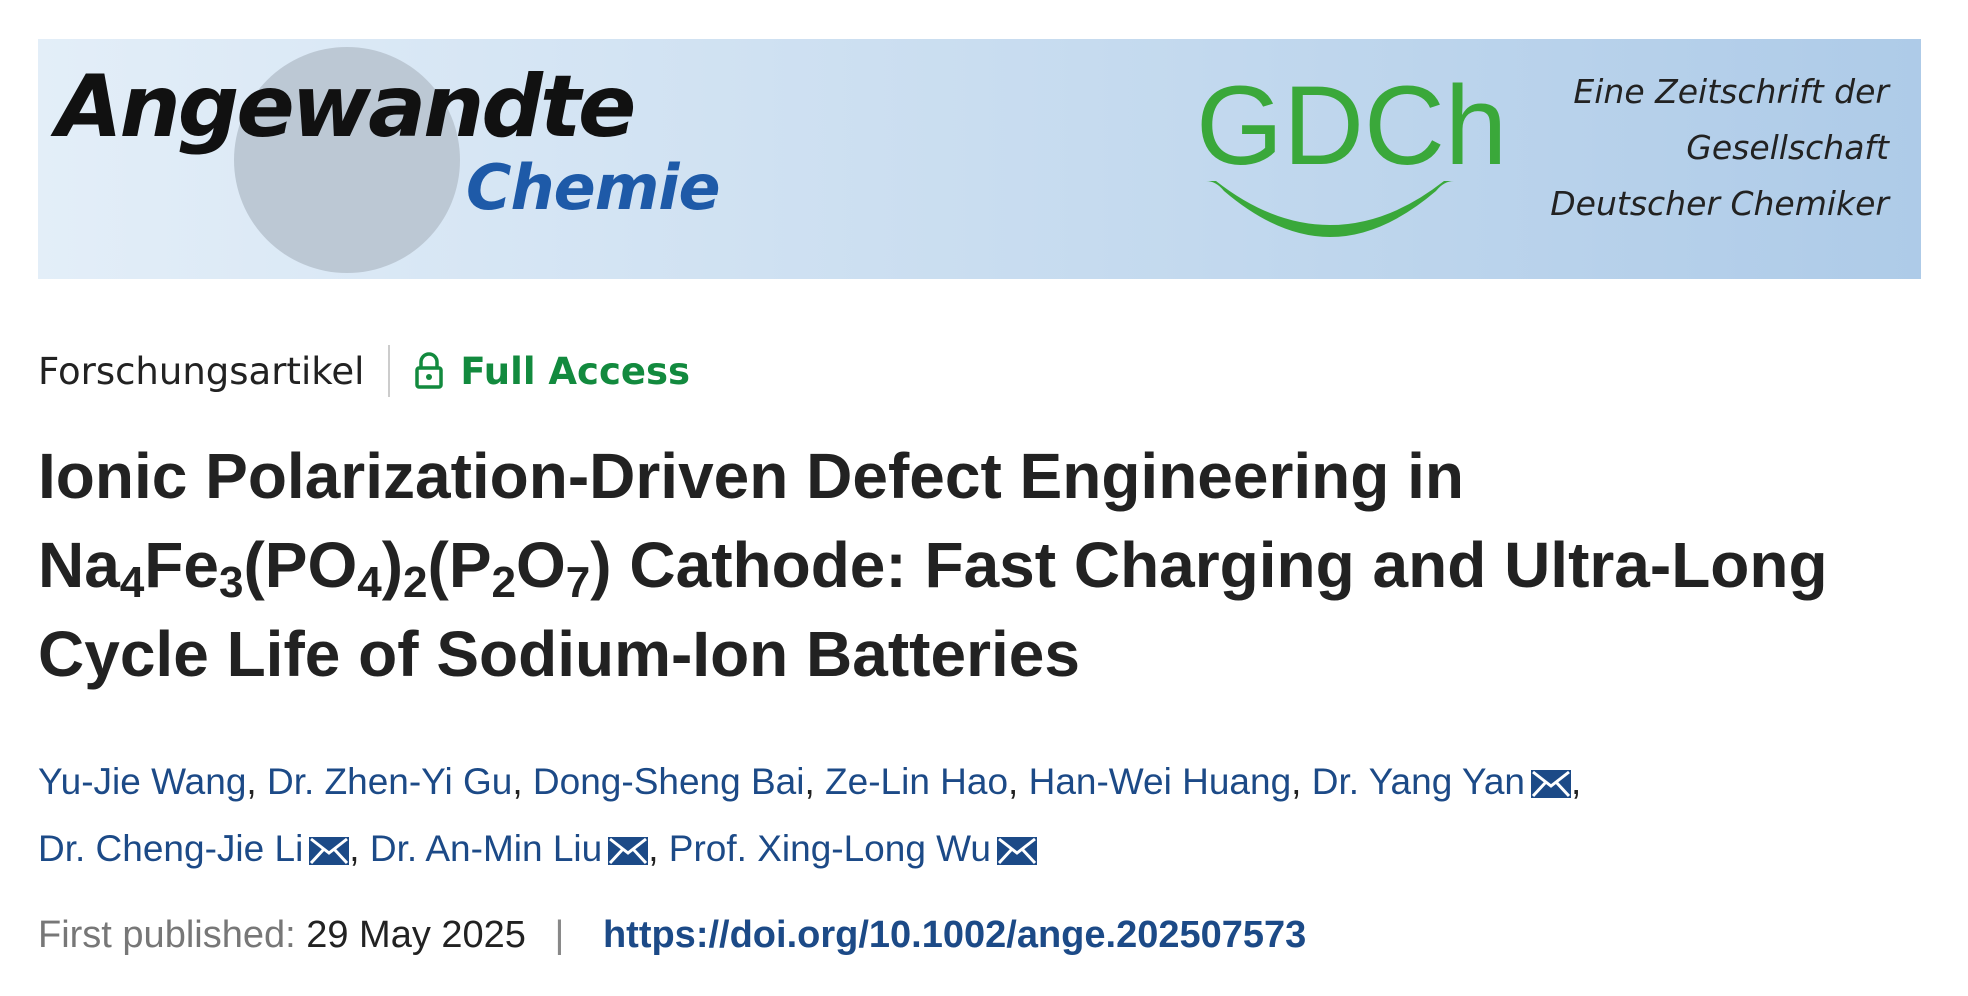 This screenshot has width=1968, height=996. I want to click on society-logo: GDCh, so click(1352, 125).